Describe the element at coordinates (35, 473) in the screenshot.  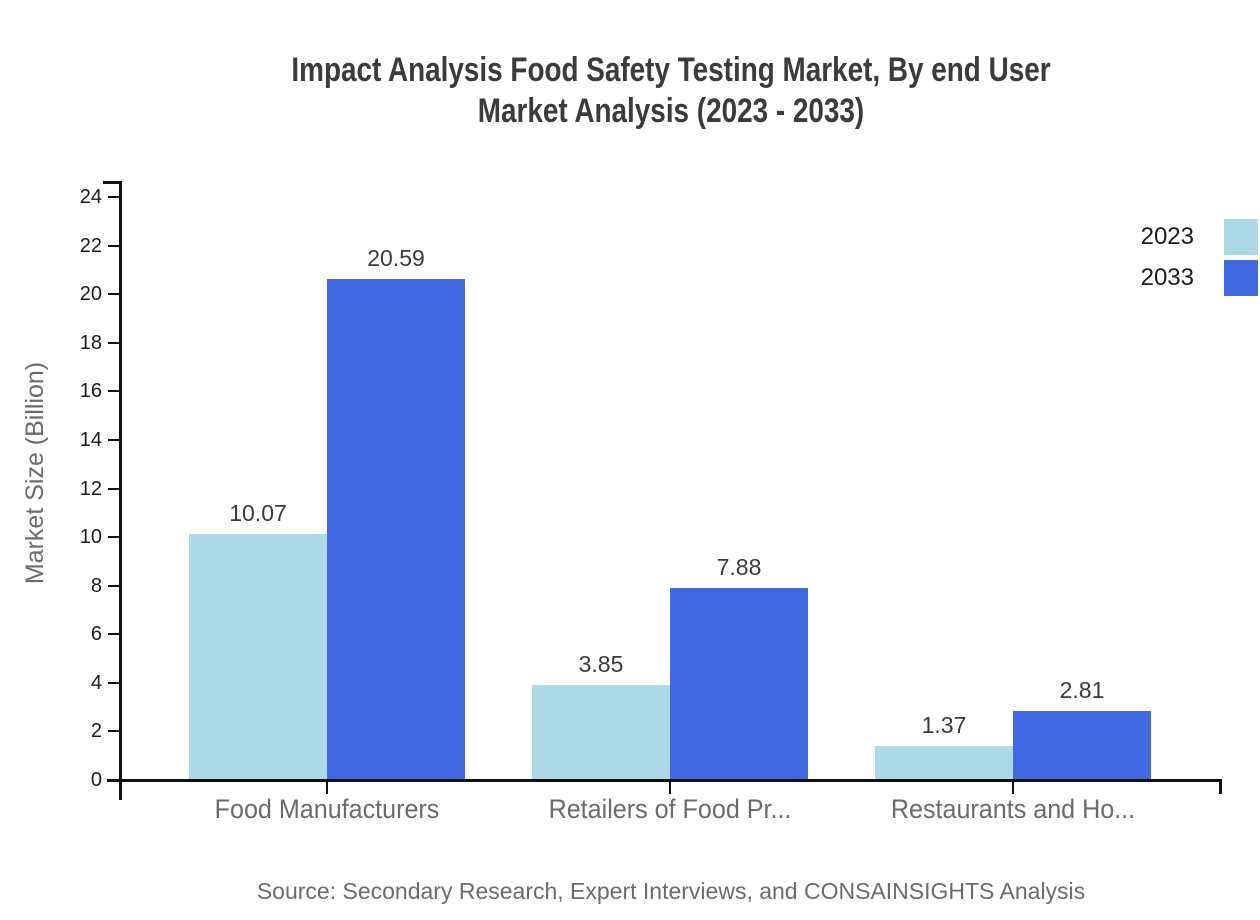
I see `y-axis-title: Market Size (Billion)` at that location.